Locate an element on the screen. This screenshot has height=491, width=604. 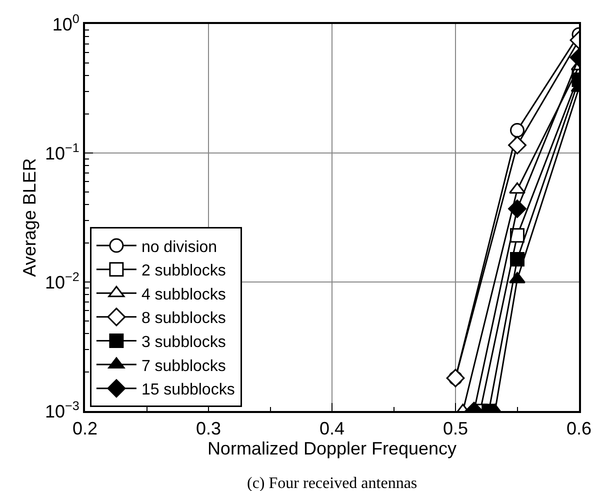
legend-label: 15 subblocks is located at coordinates (188, 390).